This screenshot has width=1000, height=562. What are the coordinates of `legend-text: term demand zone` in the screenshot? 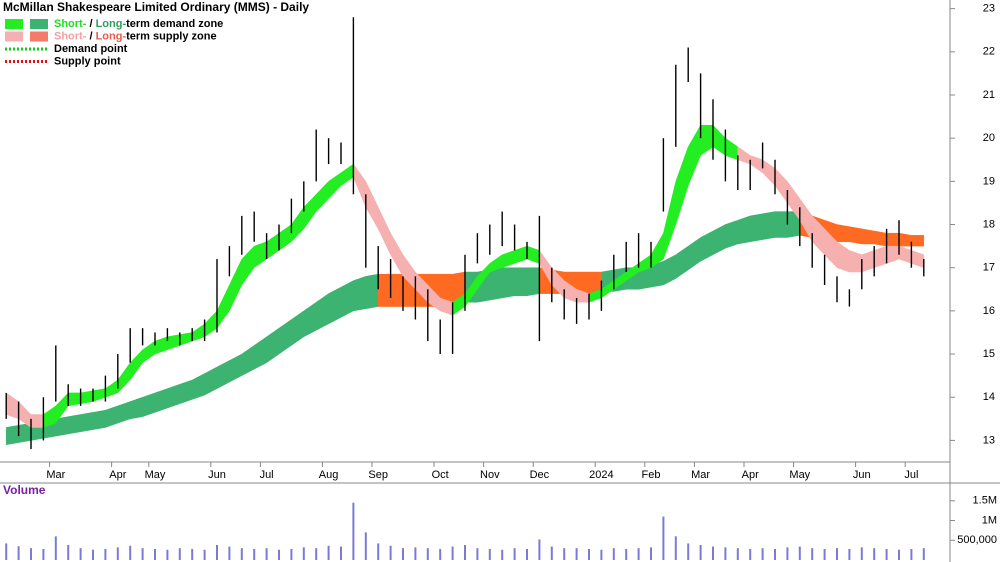 It's located at (174, 24).